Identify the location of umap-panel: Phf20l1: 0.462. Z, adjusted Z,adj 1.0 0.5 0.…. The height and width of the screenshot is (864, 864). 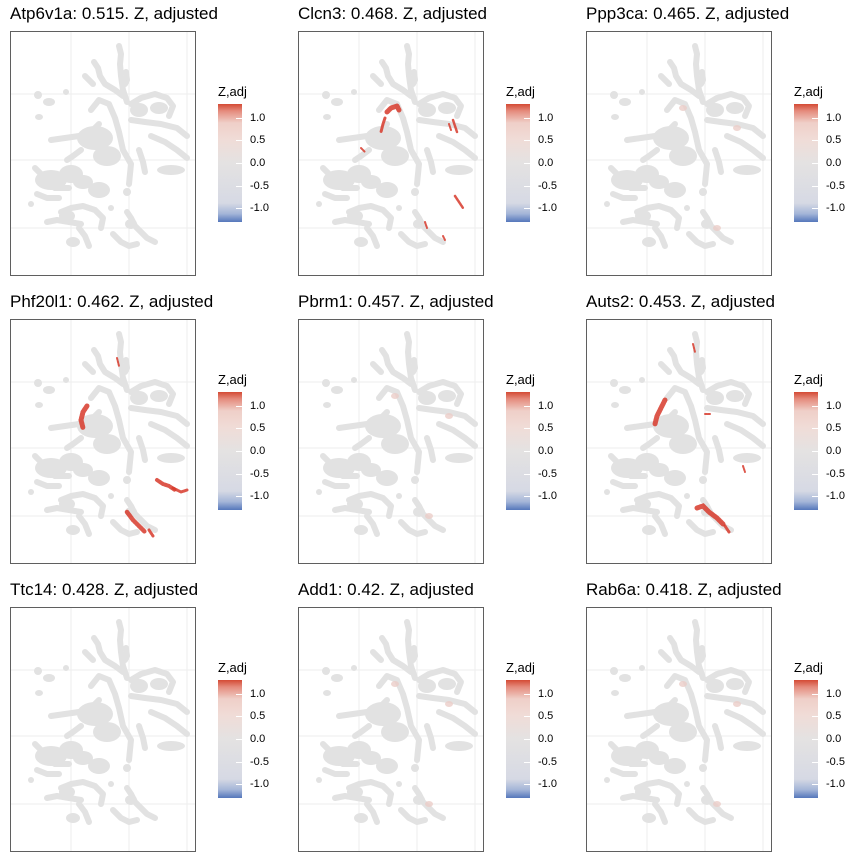
(144, 432).